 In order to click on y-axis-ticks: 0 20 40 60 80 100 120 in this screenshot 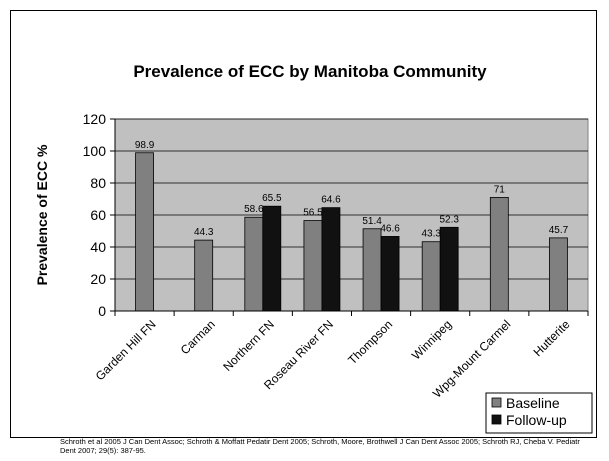, I will do `click(99, 215)`.